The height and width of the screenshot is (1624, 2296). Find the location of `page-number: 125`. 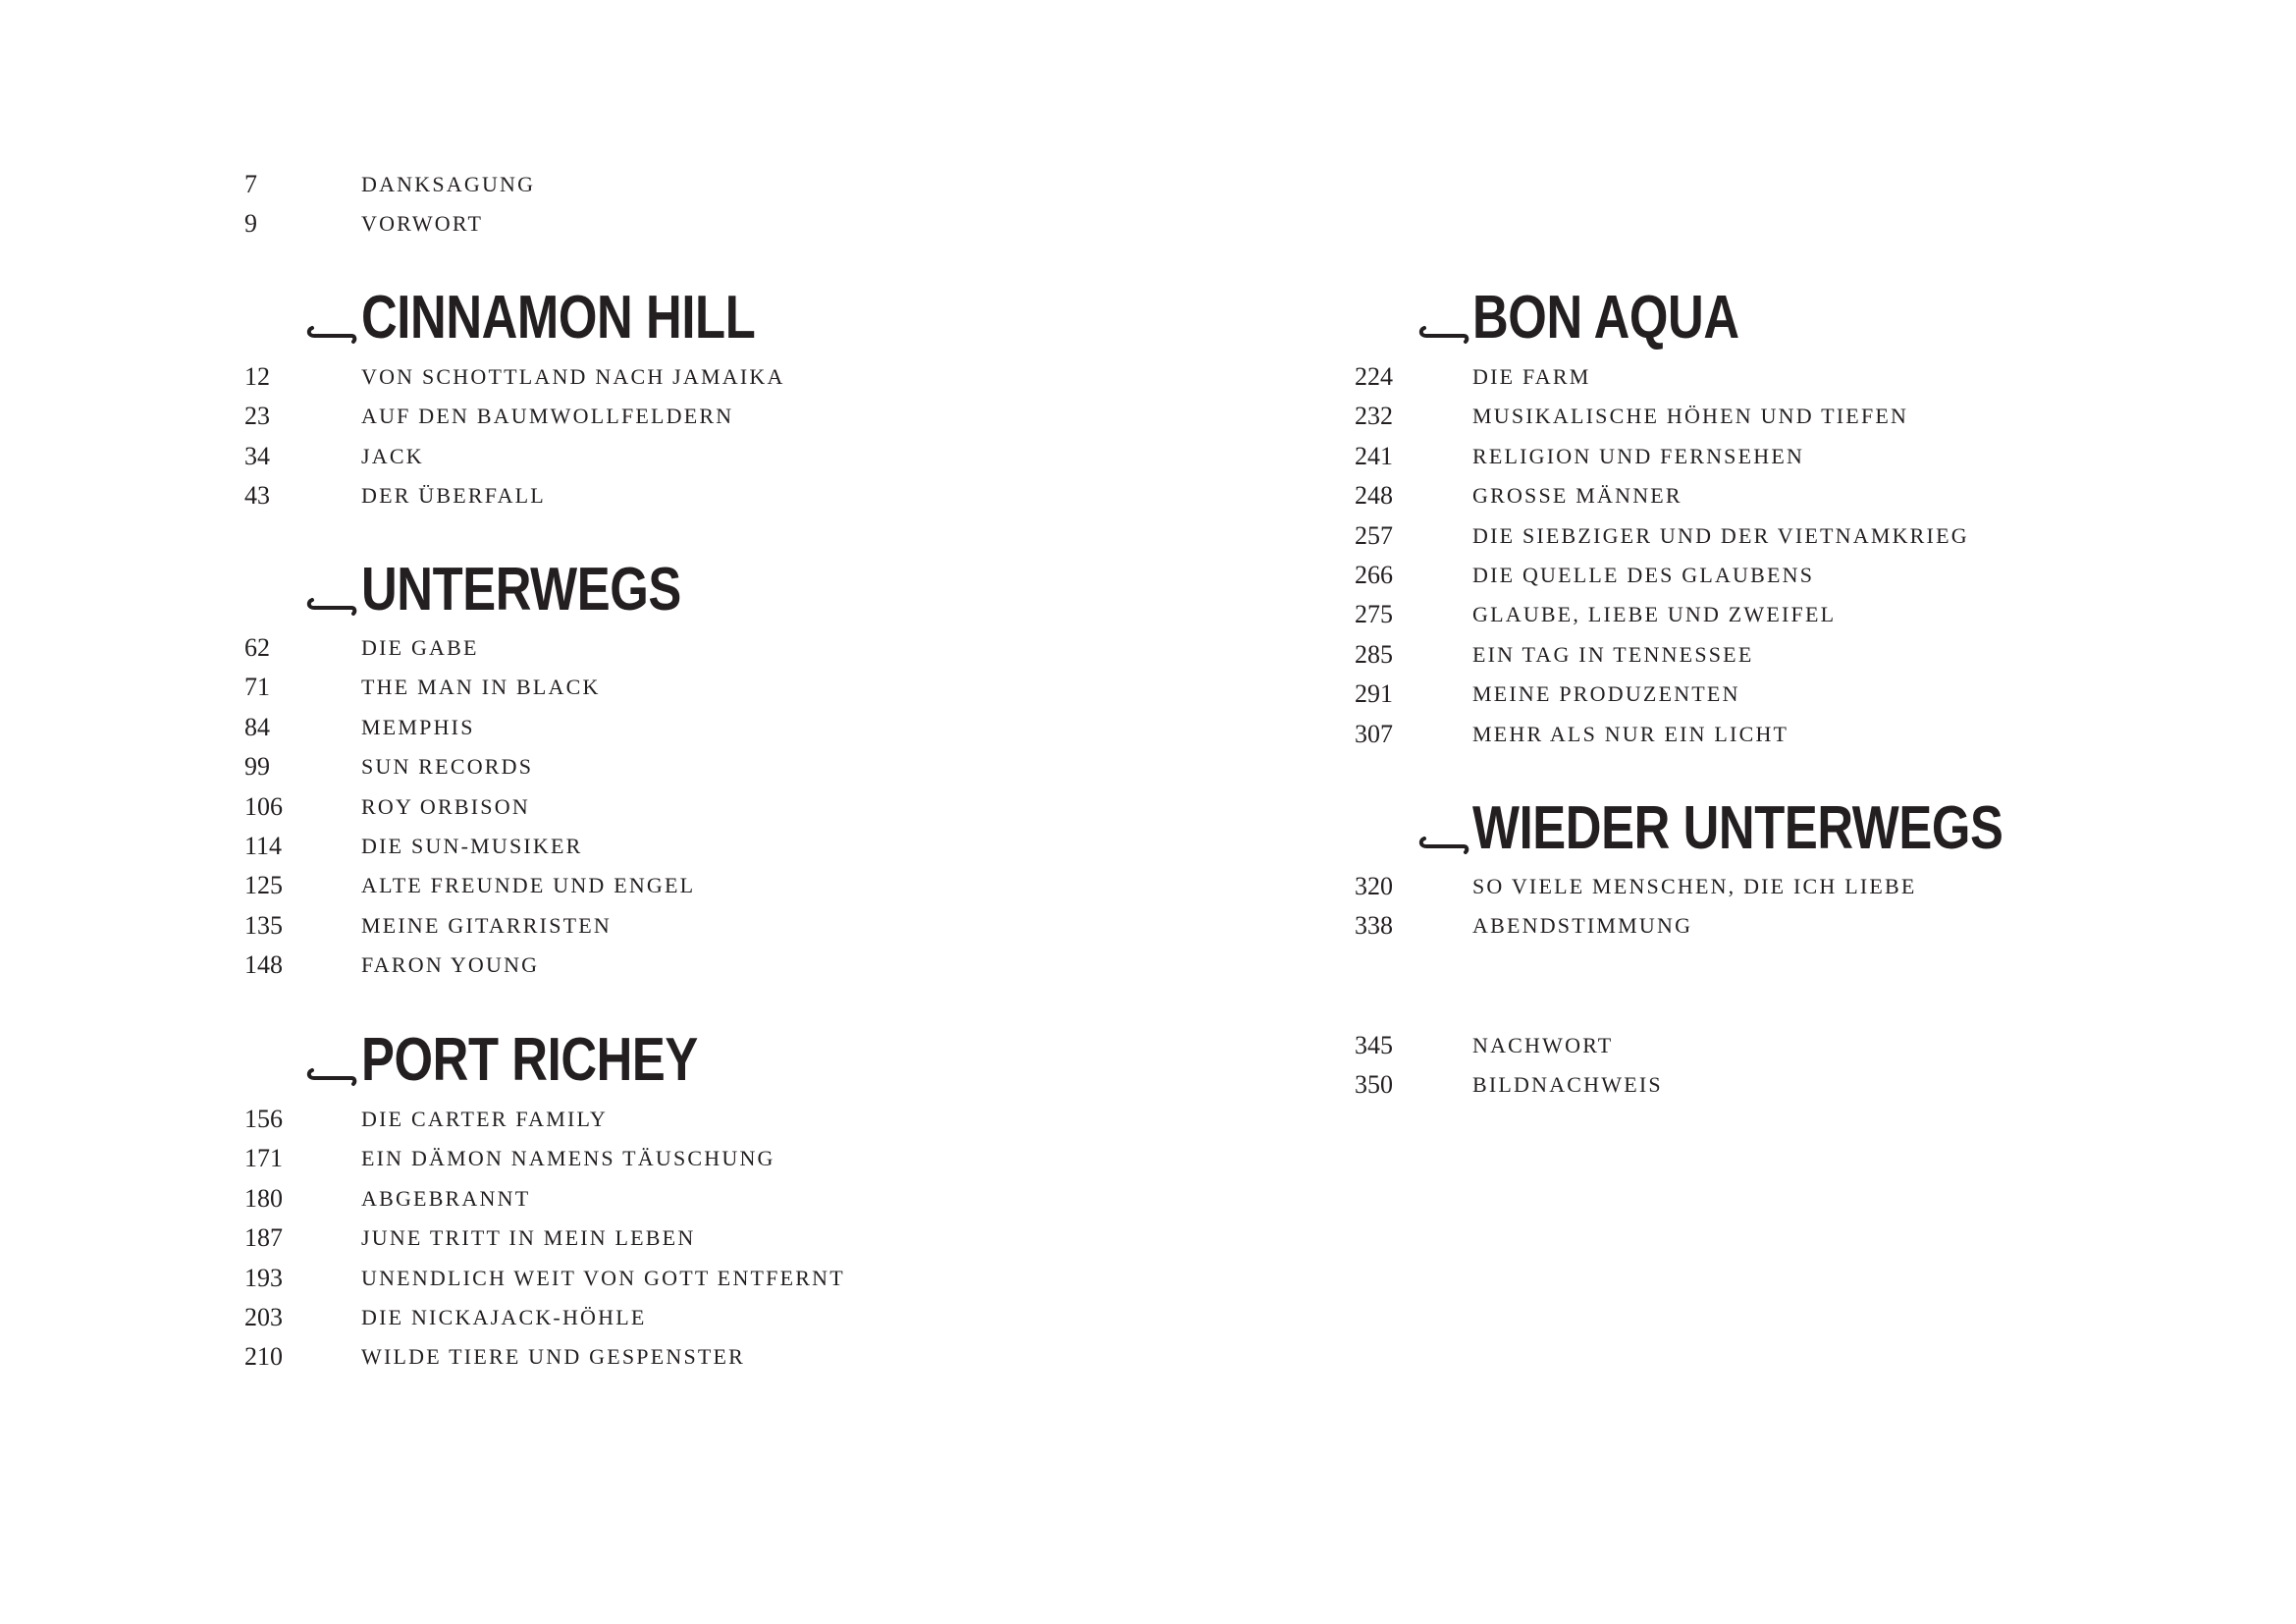

page-number: 125 is located at coordinates (263, 885).